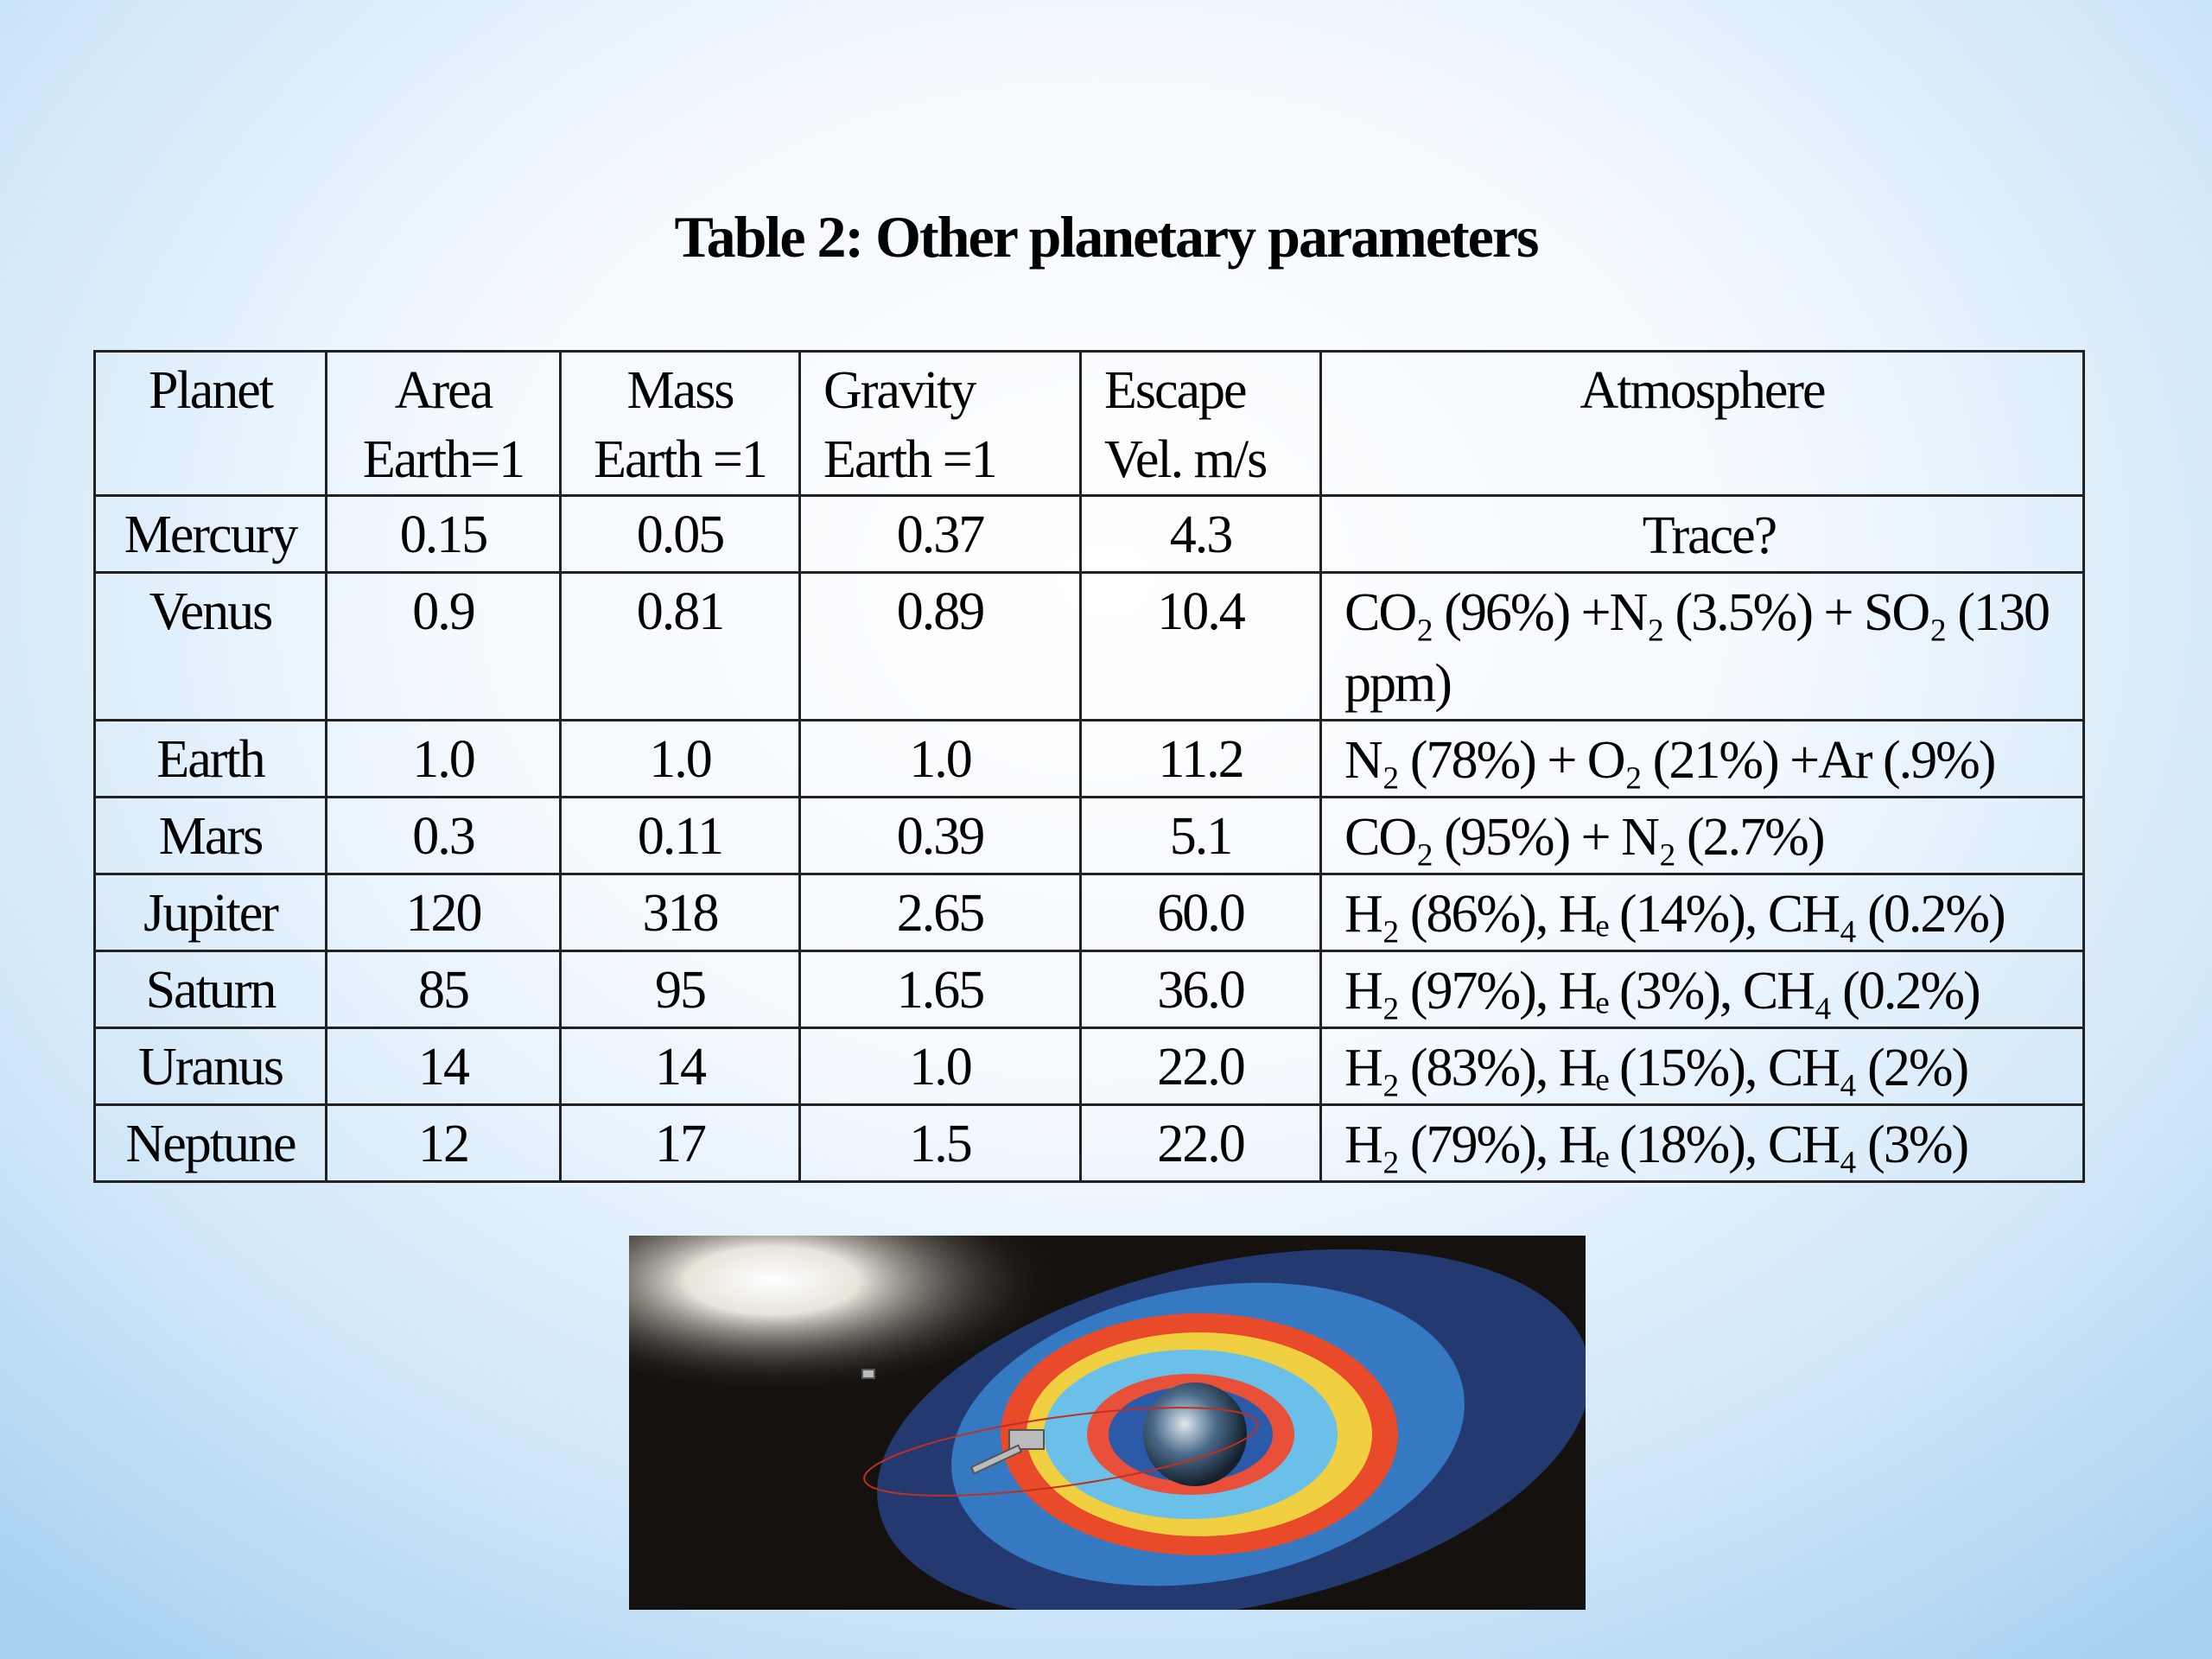 This screenshot has width=2212, height=1659. I want to click on value-cell: 0.05, so click(680, 534).